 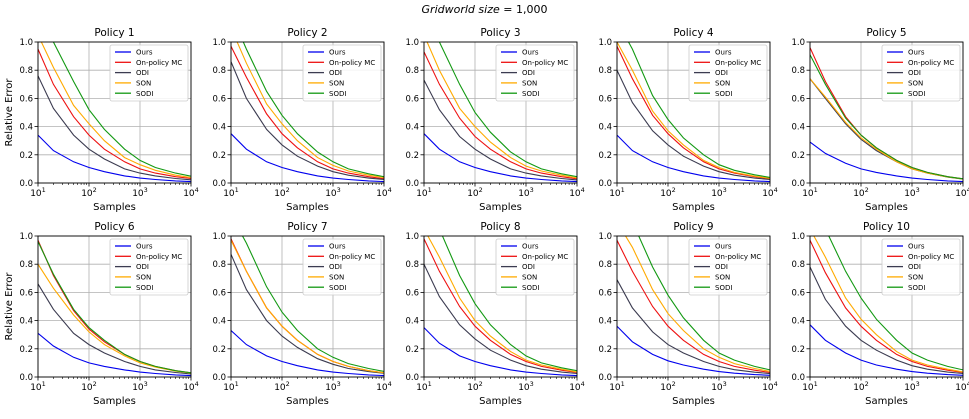 What do you see at coordinates (9, 112) in the screenshot?
I see `y-axis-label: Relative Error` at bounding box center [9, 112].